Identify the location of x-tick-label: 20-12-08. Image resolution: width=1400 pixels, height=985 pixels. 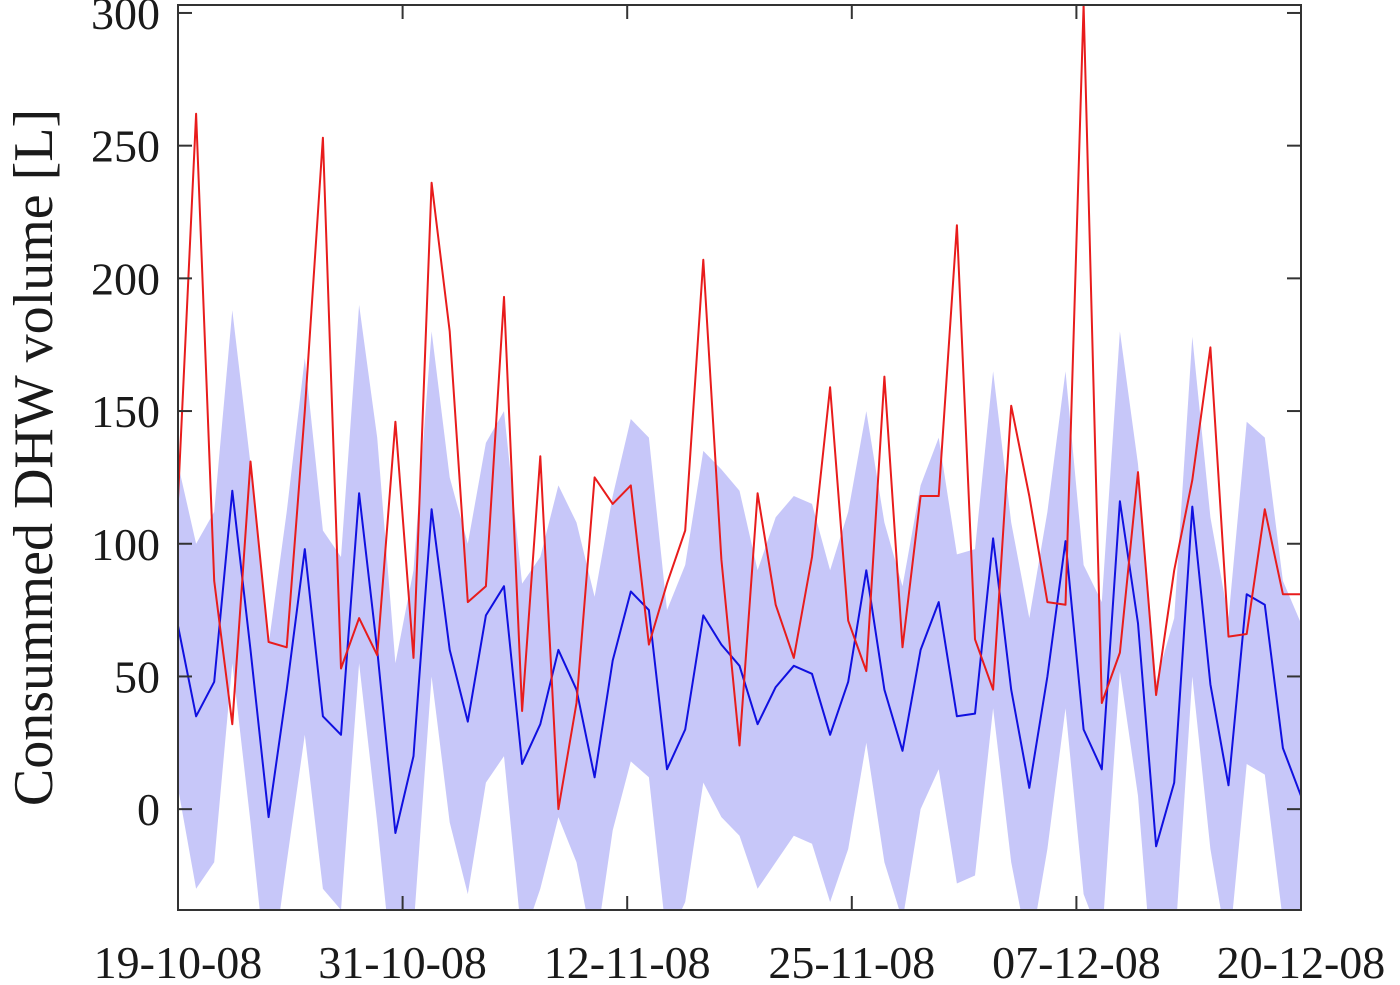
(1301, 961).